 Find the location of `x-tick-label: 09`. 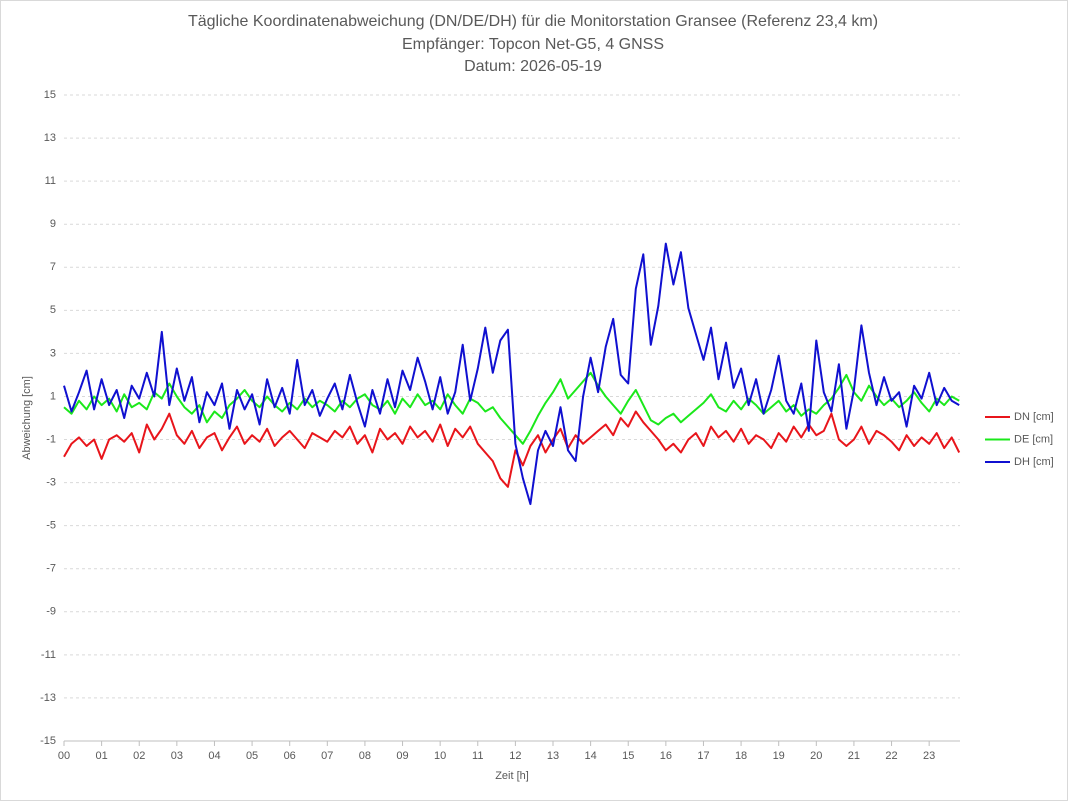

x-tick-label: 09 is located at coordinates (402, 756).